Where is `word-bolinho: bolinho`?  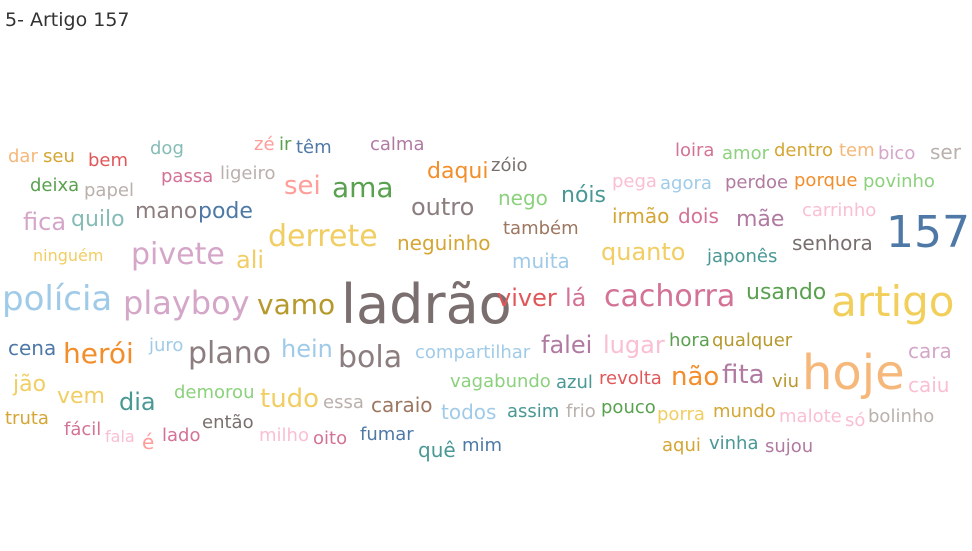
word-bolinho: bolinho is located at coordinates (901, 416).